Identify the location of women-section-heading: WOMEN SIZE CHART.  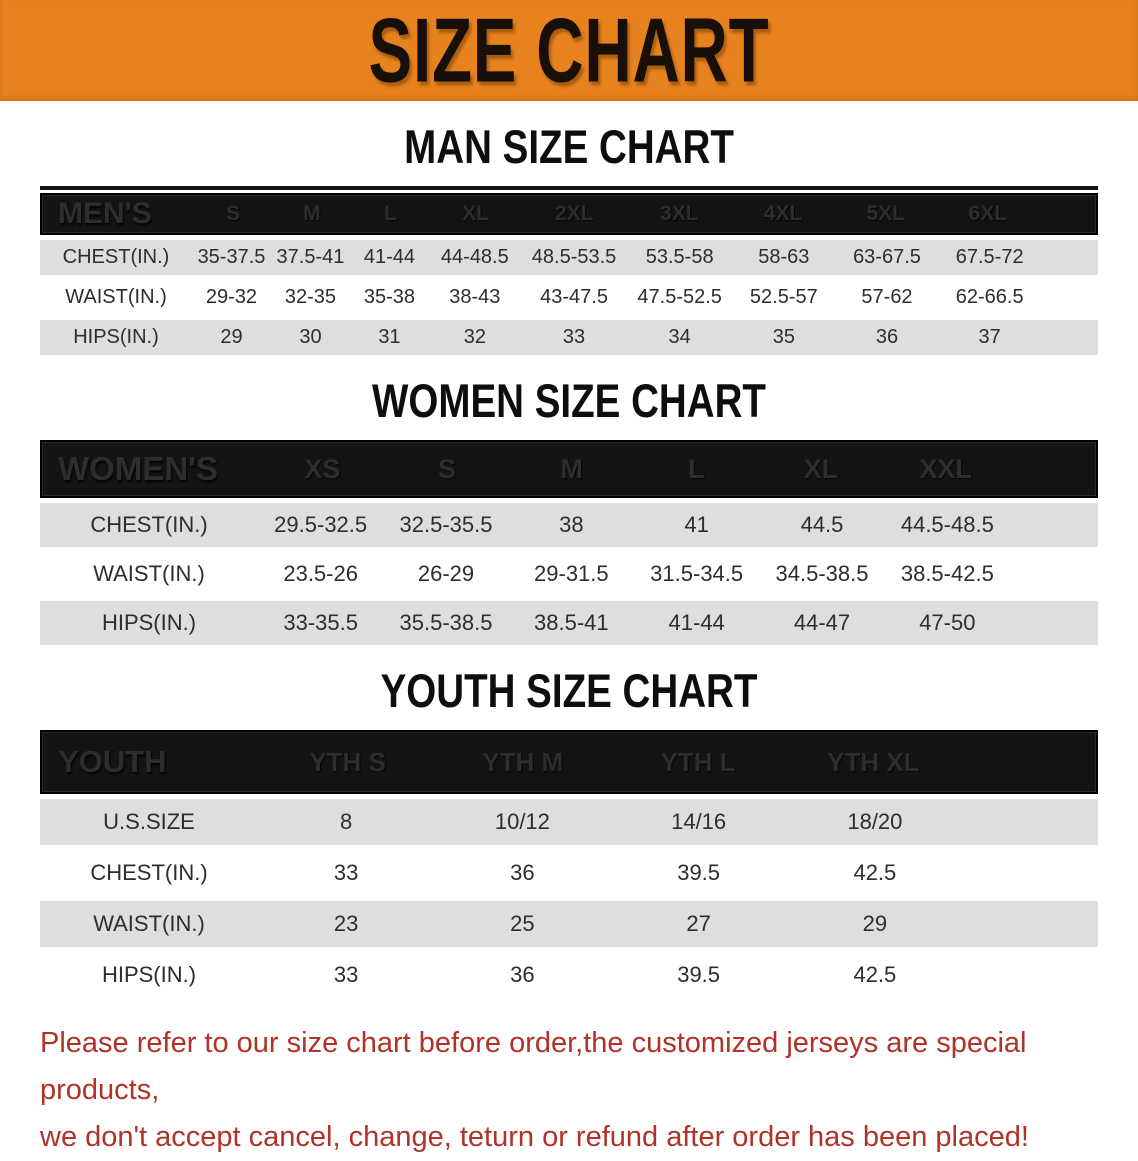
(569, 400).